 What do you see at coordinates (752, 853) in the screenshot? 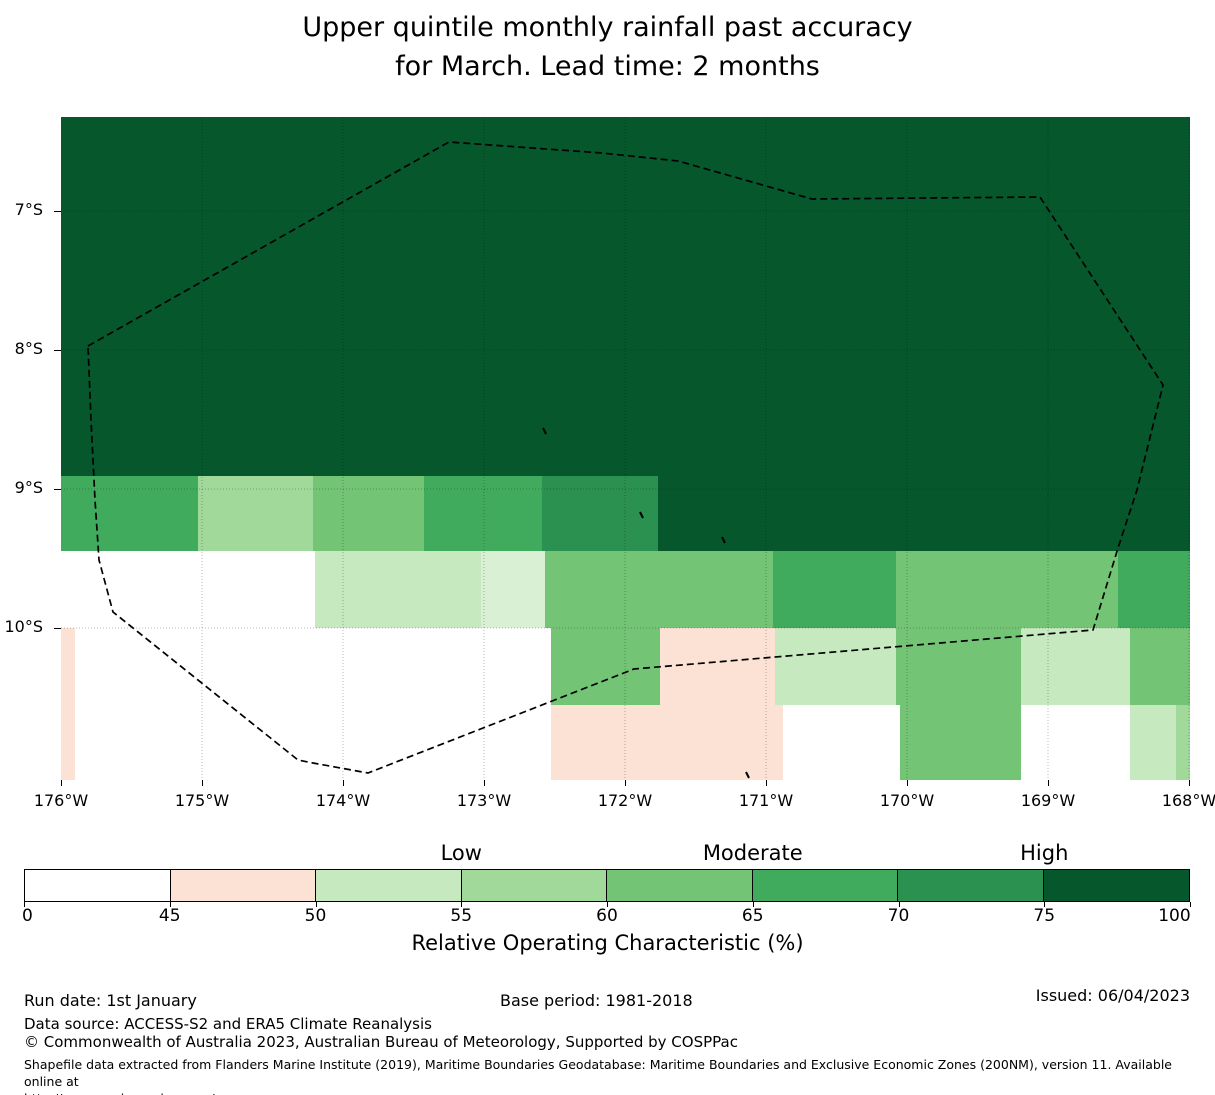
I see `colorbar-class-label-moderate: Moderate` at bounding box center [752, 853].